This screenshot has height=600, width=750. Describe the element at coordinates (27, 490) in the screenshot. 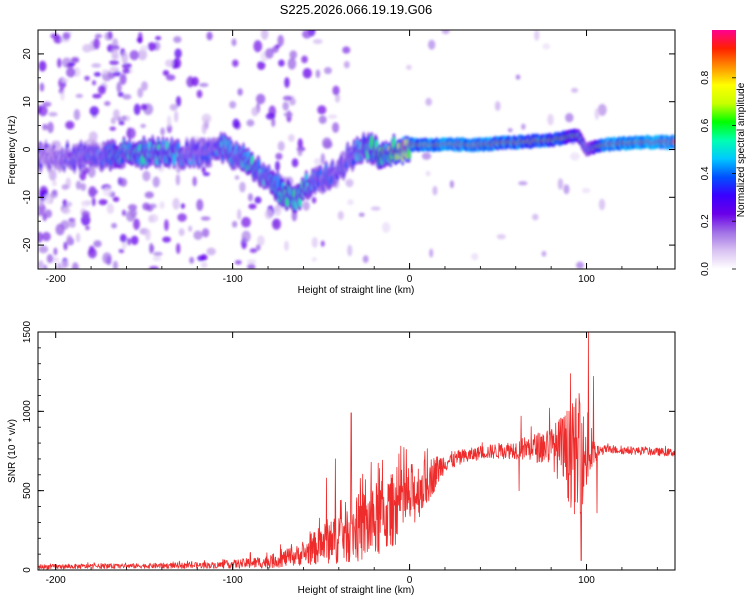

I see `snr-y-tick-label: 500` at that location.